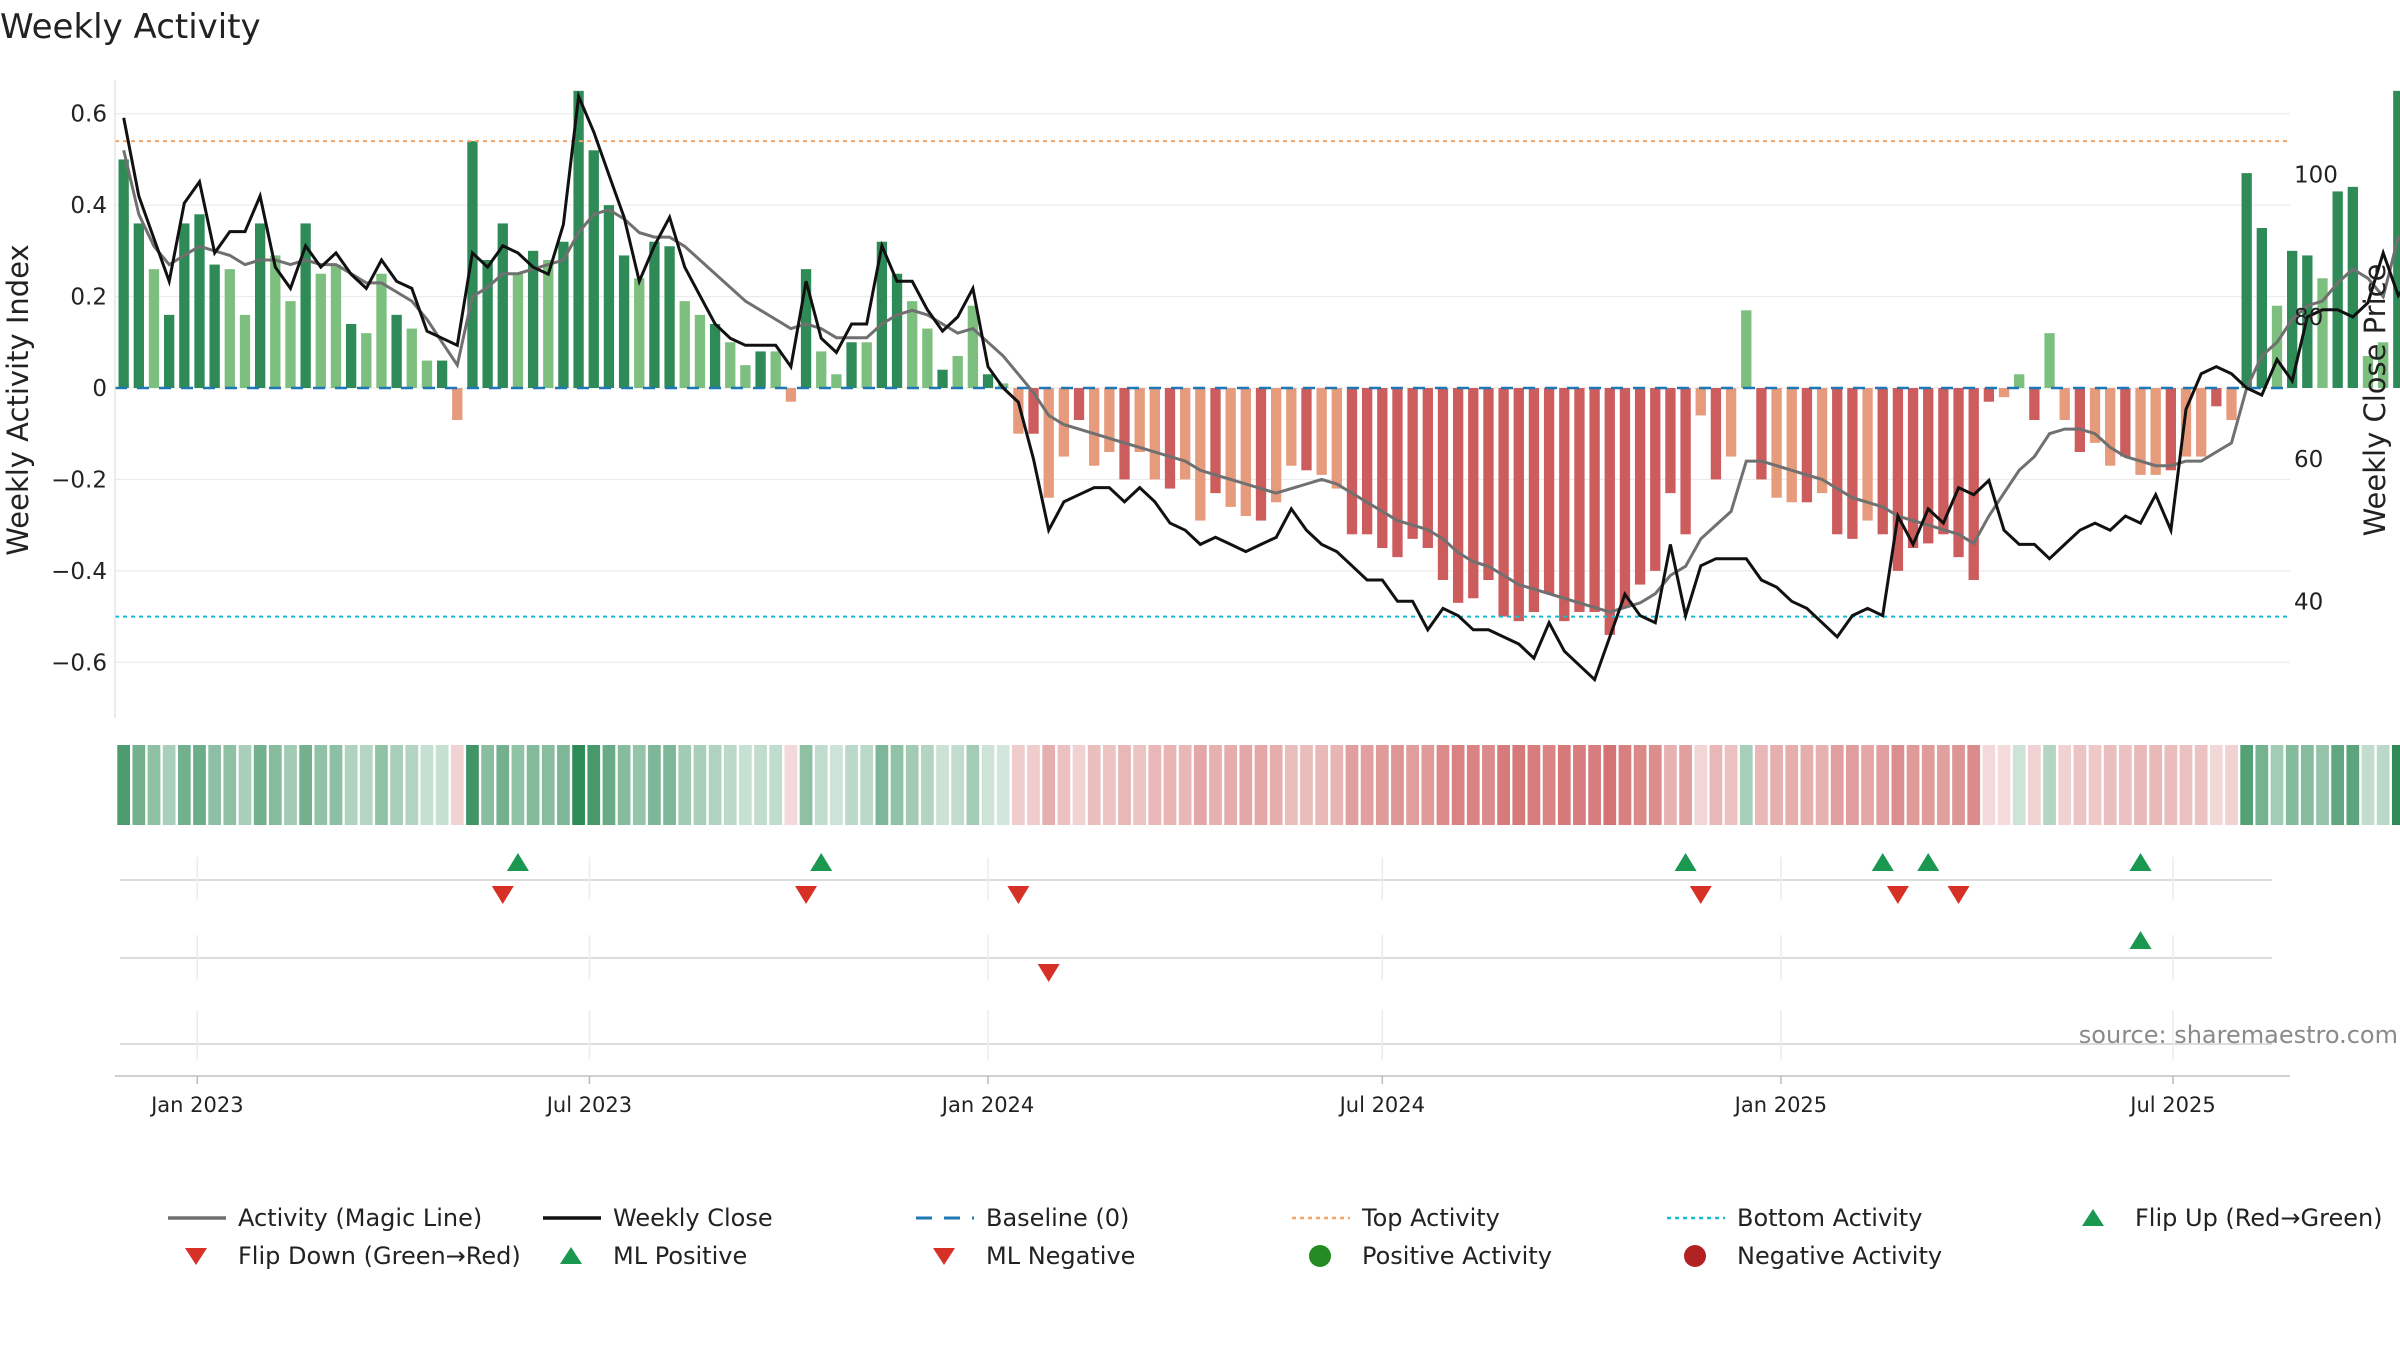  Describe the element at coordinates (1829, 1218) in the screenshot. I see `legend-label: Bottom Activity` at that location.